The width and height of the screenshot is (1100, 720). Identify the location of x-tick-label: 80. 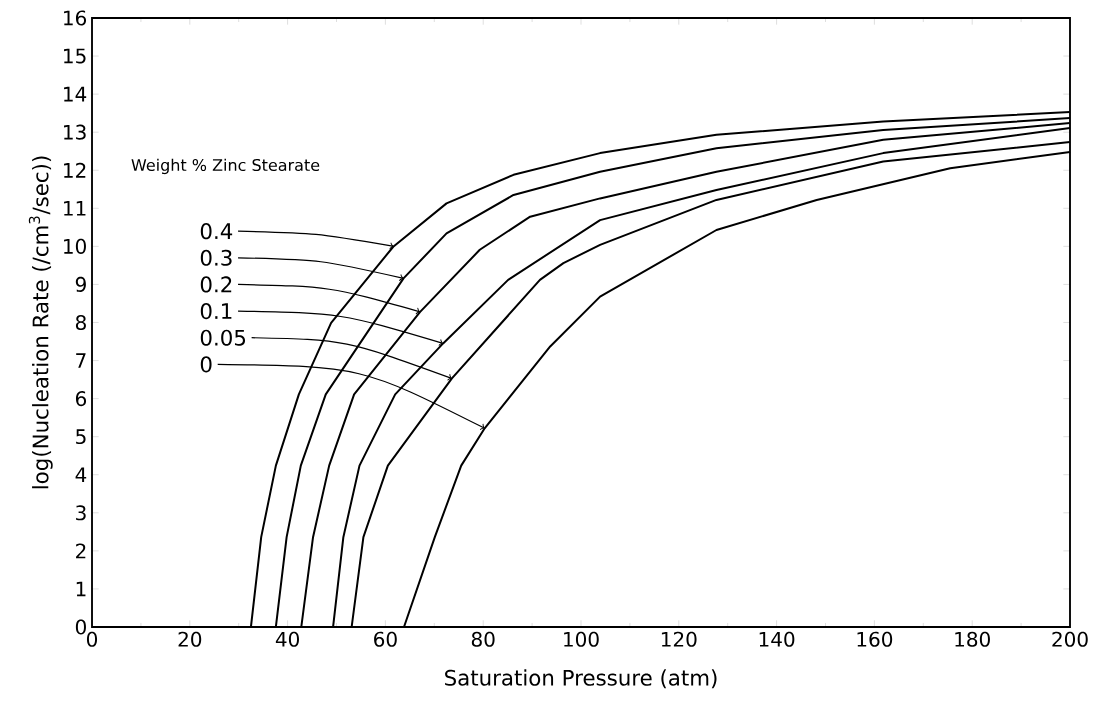
(483, 639).